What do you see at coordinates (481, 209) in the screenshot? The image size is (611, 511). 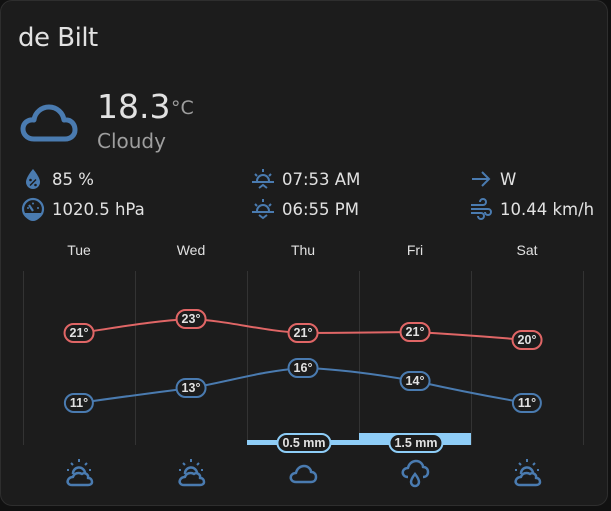 I see `wind-icon` at bounding box center [481, 209].